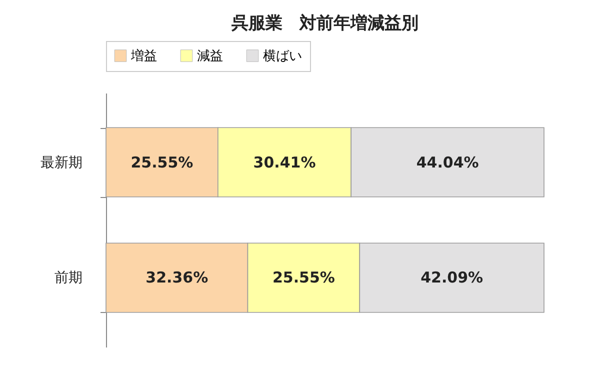 The image size is (600, 392). Describe the element at coordinates (282, 56) in the screenshot. I see `legend-label: 横ばい` at that location.